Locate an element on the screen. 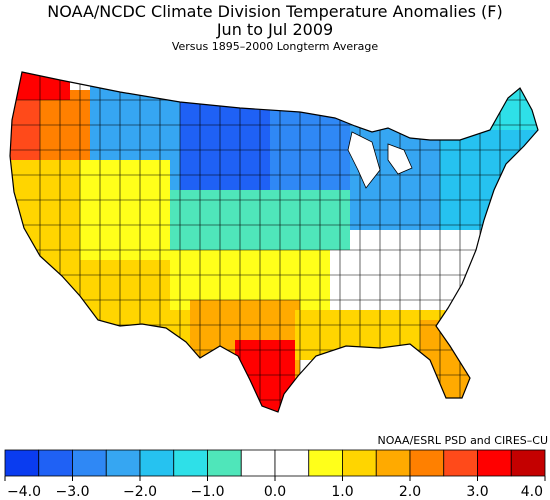 This screenshot has width=550, height=500. region-south-texas is located at coordinates (265, 376).